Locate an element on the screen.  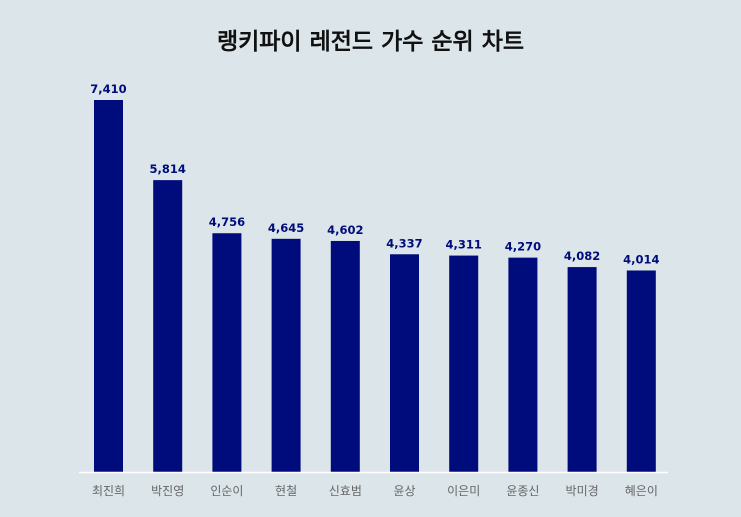
bar-박미경 is located at coordinates (582, 369).